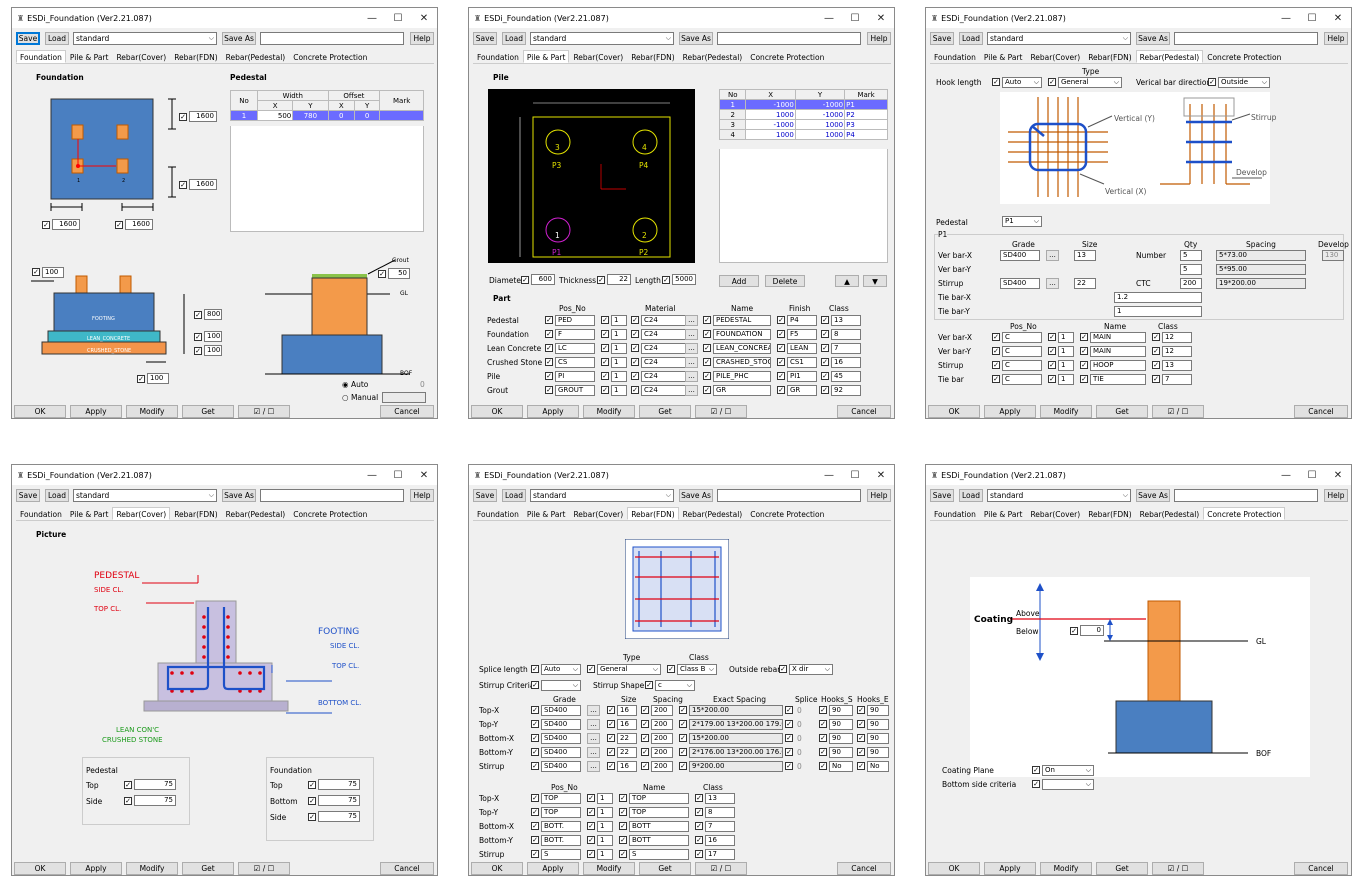  Describe the element at coordinates (1059, 495) in the screenshot. I see `preset-combo: standard ⌵` at that location.